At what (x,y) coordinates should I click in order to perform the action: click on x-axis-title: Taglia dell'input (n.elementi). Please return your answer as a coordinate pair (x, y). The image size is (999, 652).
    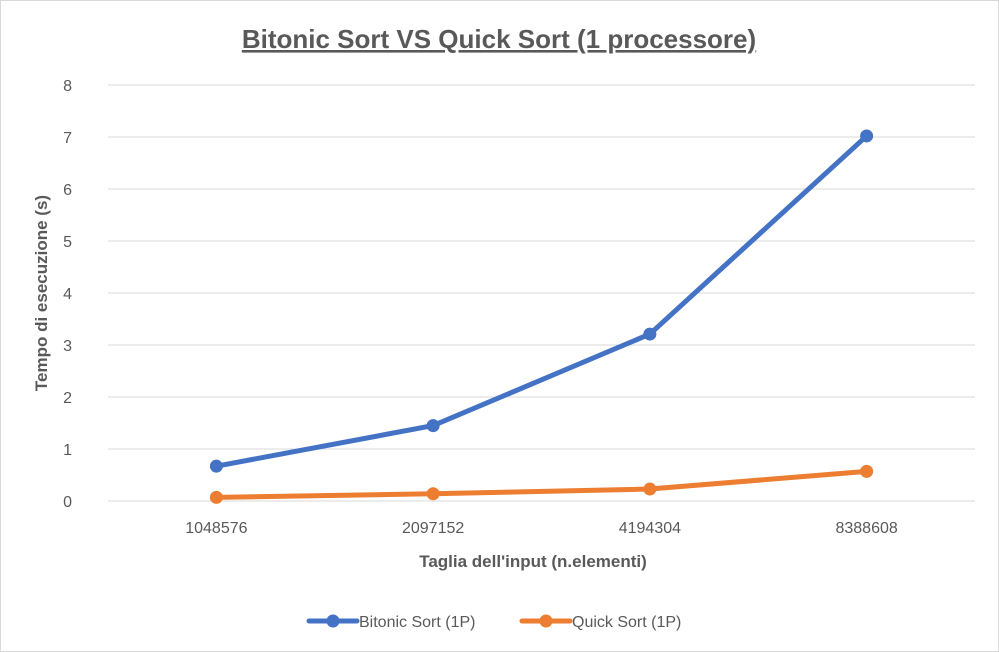
    Looking at the image, I should click on (533, 561).